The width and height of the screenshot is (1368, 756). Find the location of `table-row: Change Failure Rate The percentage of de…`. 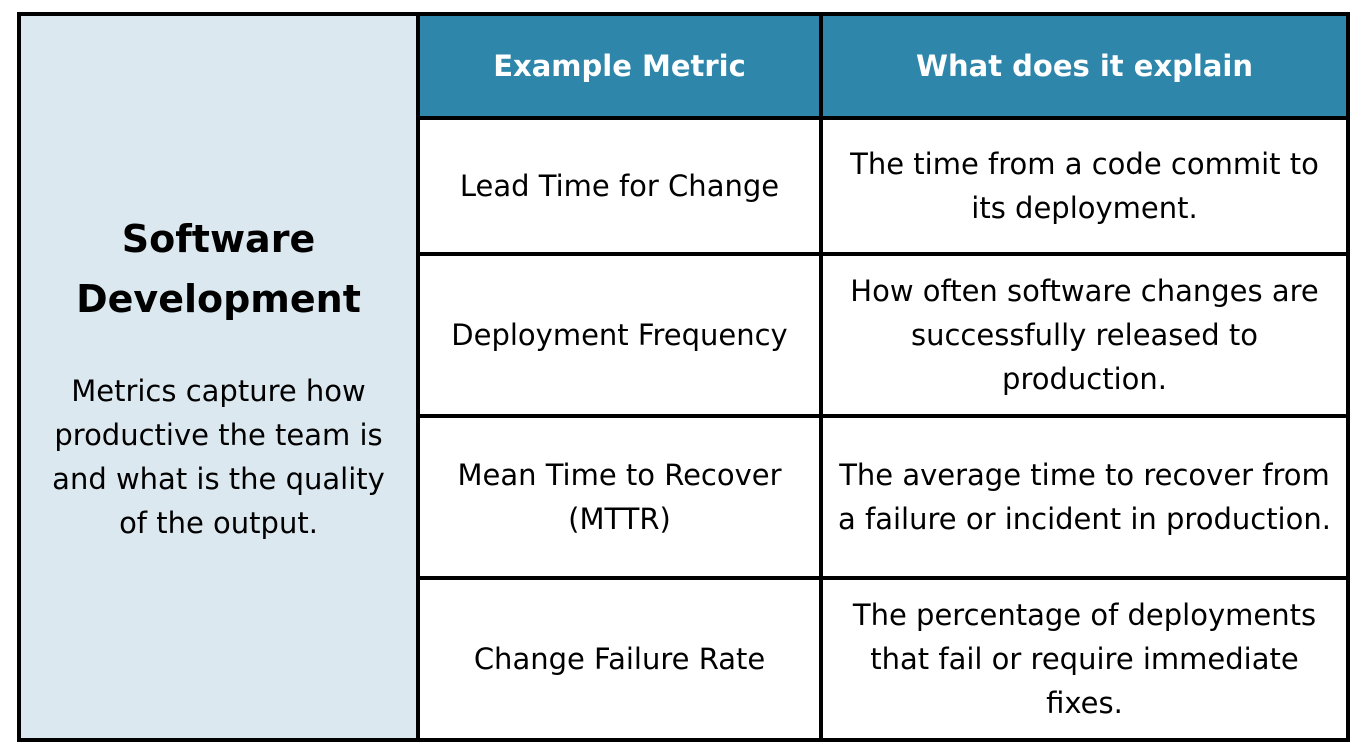

table-row: Change Failure Rate The percentage of de… is located at coordinates (883, 659).